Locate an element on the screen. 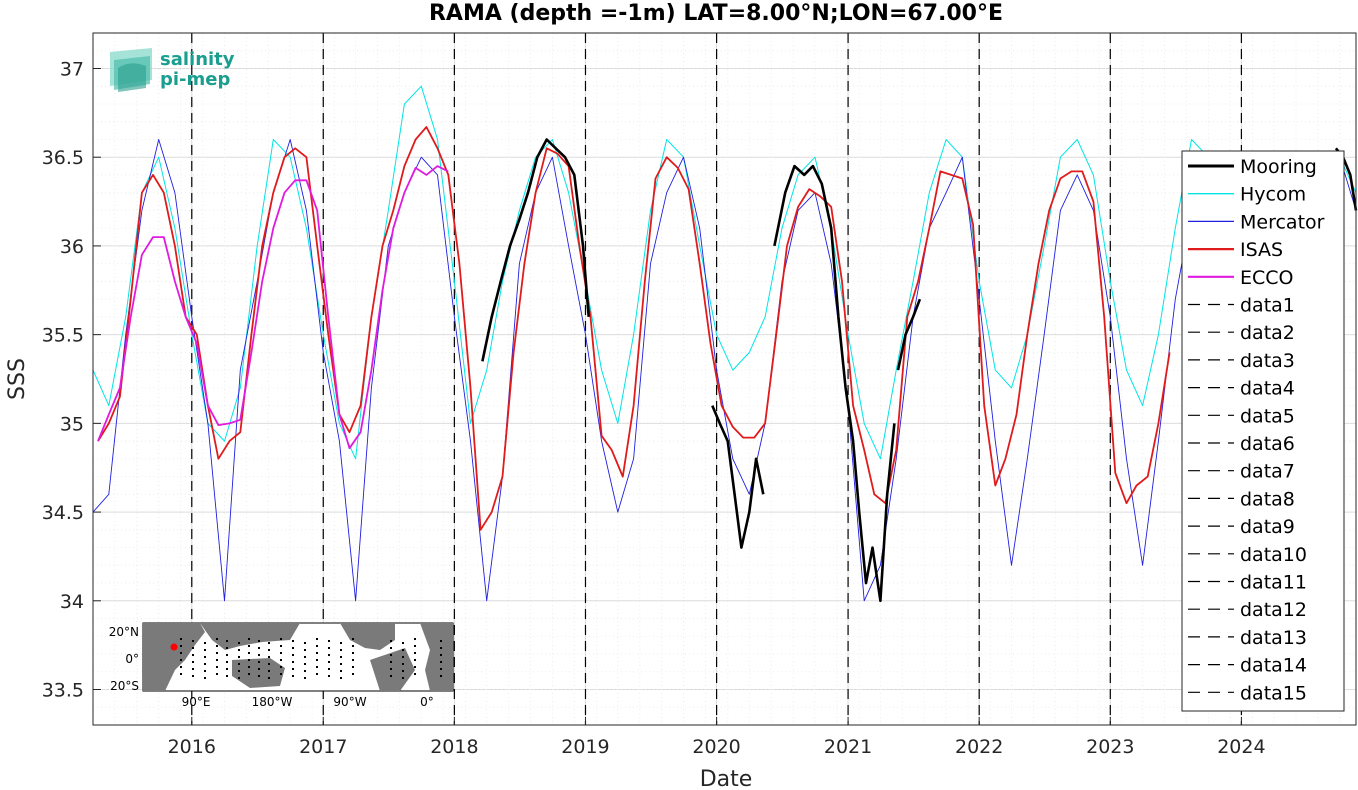  x-tick-label: 2018 is located at coordinates (454, 747).